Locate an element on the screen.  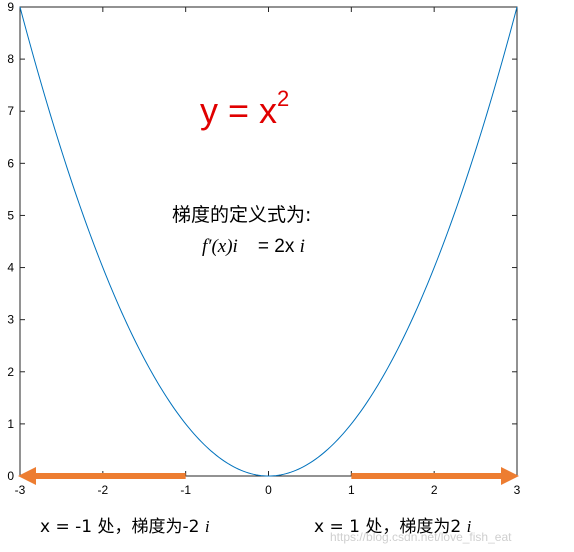
y-tick-label: 9 is located at coordinates (10, 7).